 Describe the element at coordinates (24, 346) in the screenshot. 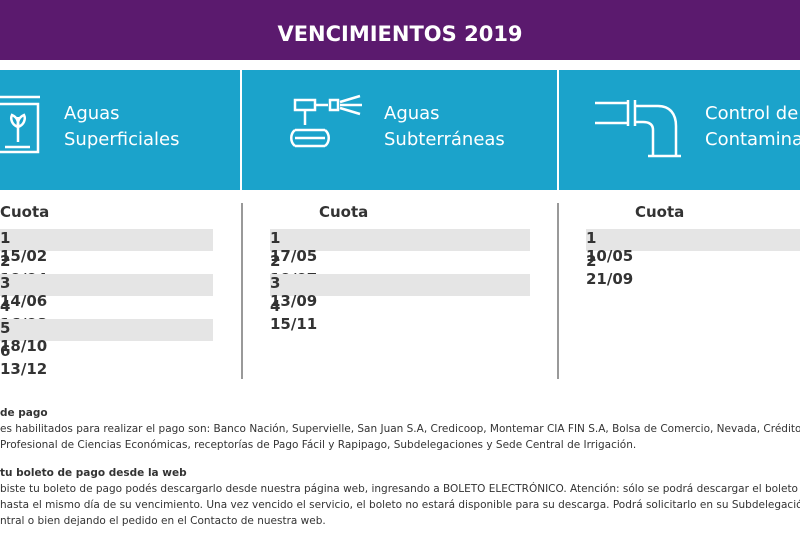

I see `due-date: 18/10` at that location.